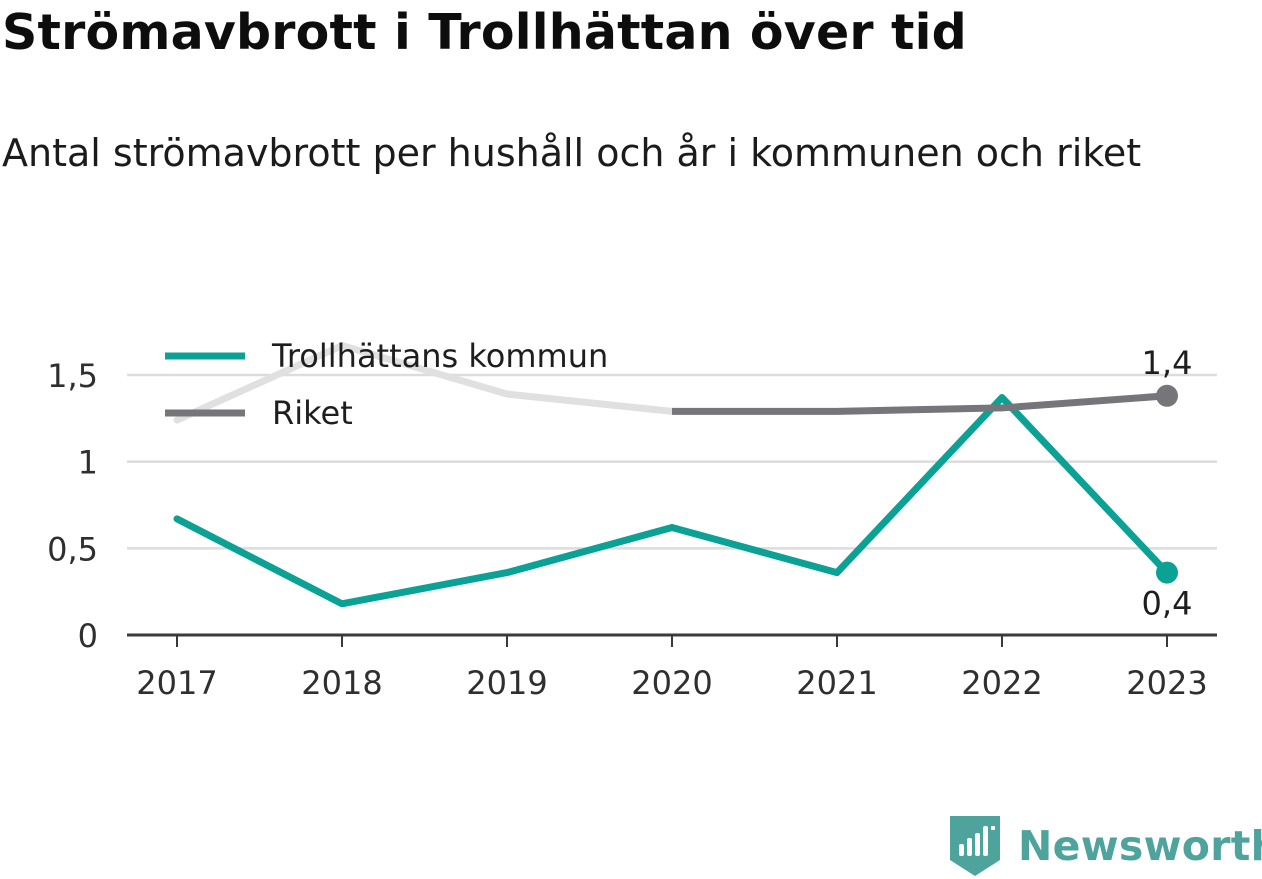 This screenshot has width=1262, height=879. I want to click on x-tick-label: 2023, so click(1166, 683).